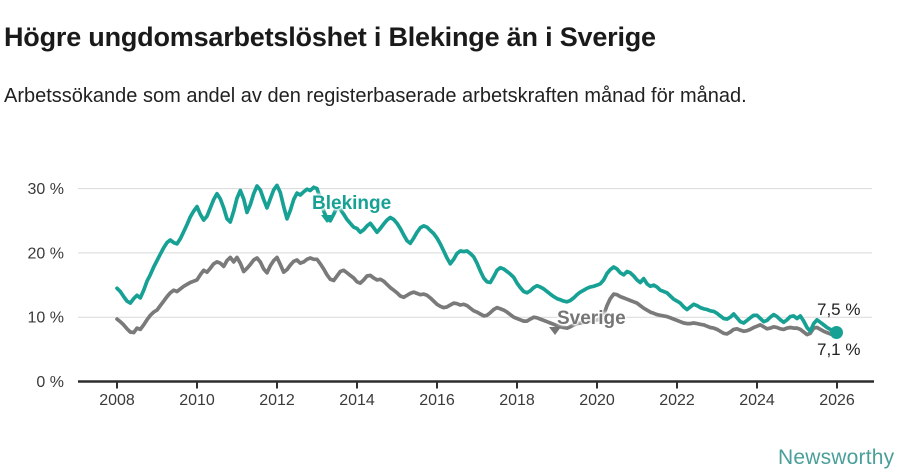 This screenshot has width=900, height=474. I want to click on x-tick-label: 2016, so click(437, 400).